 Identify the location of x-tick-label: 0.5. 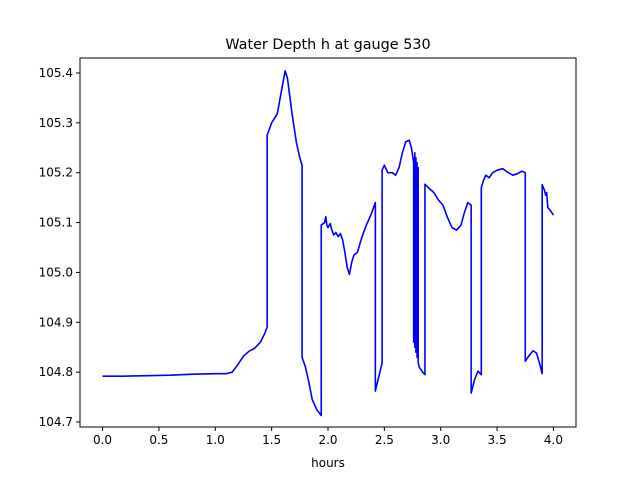
(158, 440).